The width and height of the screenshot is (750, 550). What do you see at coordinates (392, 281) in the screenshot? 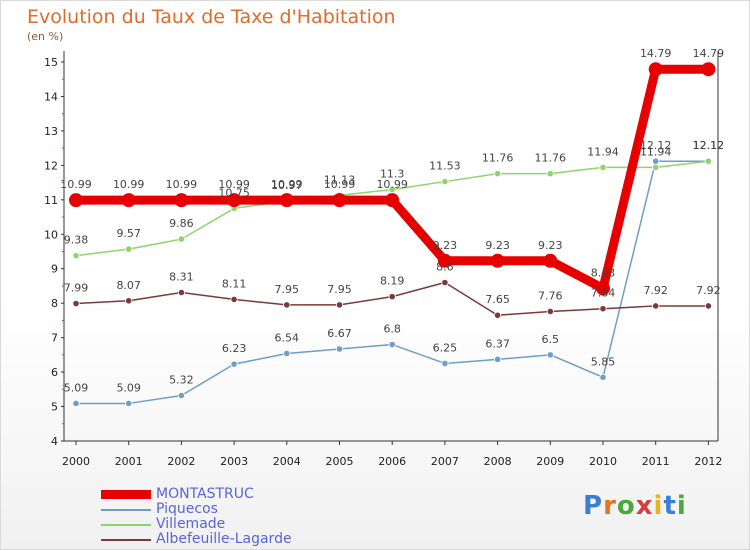
I see `data-label: 8.19` at bounding box center [392, 281].